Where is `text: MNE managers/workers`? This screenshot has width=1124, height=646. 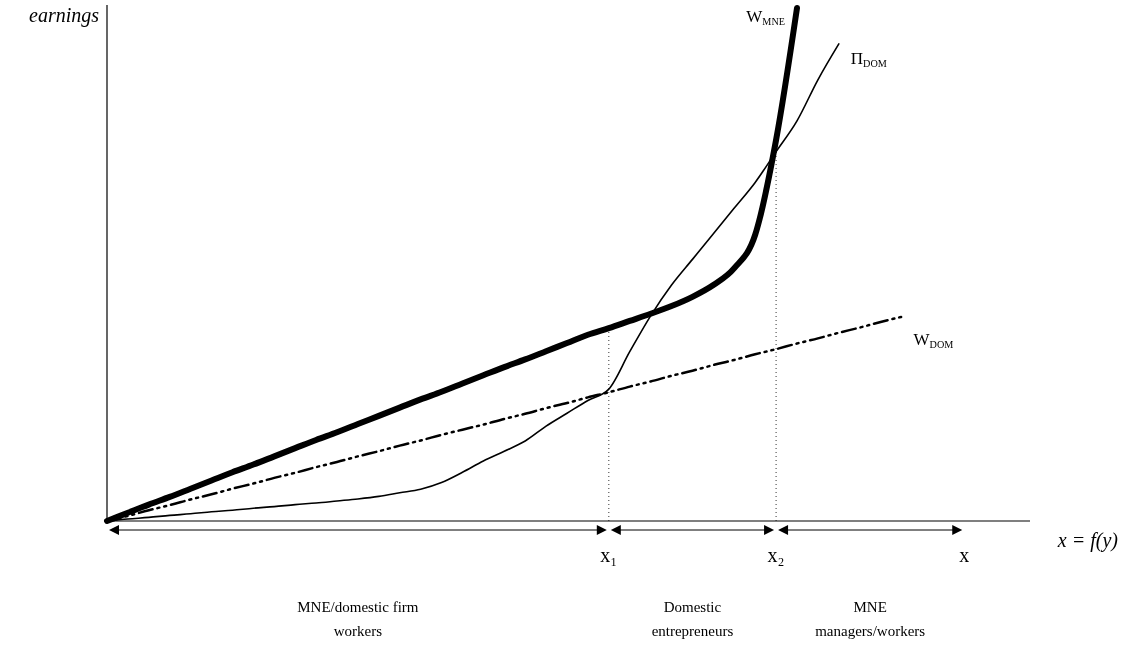 text: MNE managers/workers is located at coordinates (870, 619).